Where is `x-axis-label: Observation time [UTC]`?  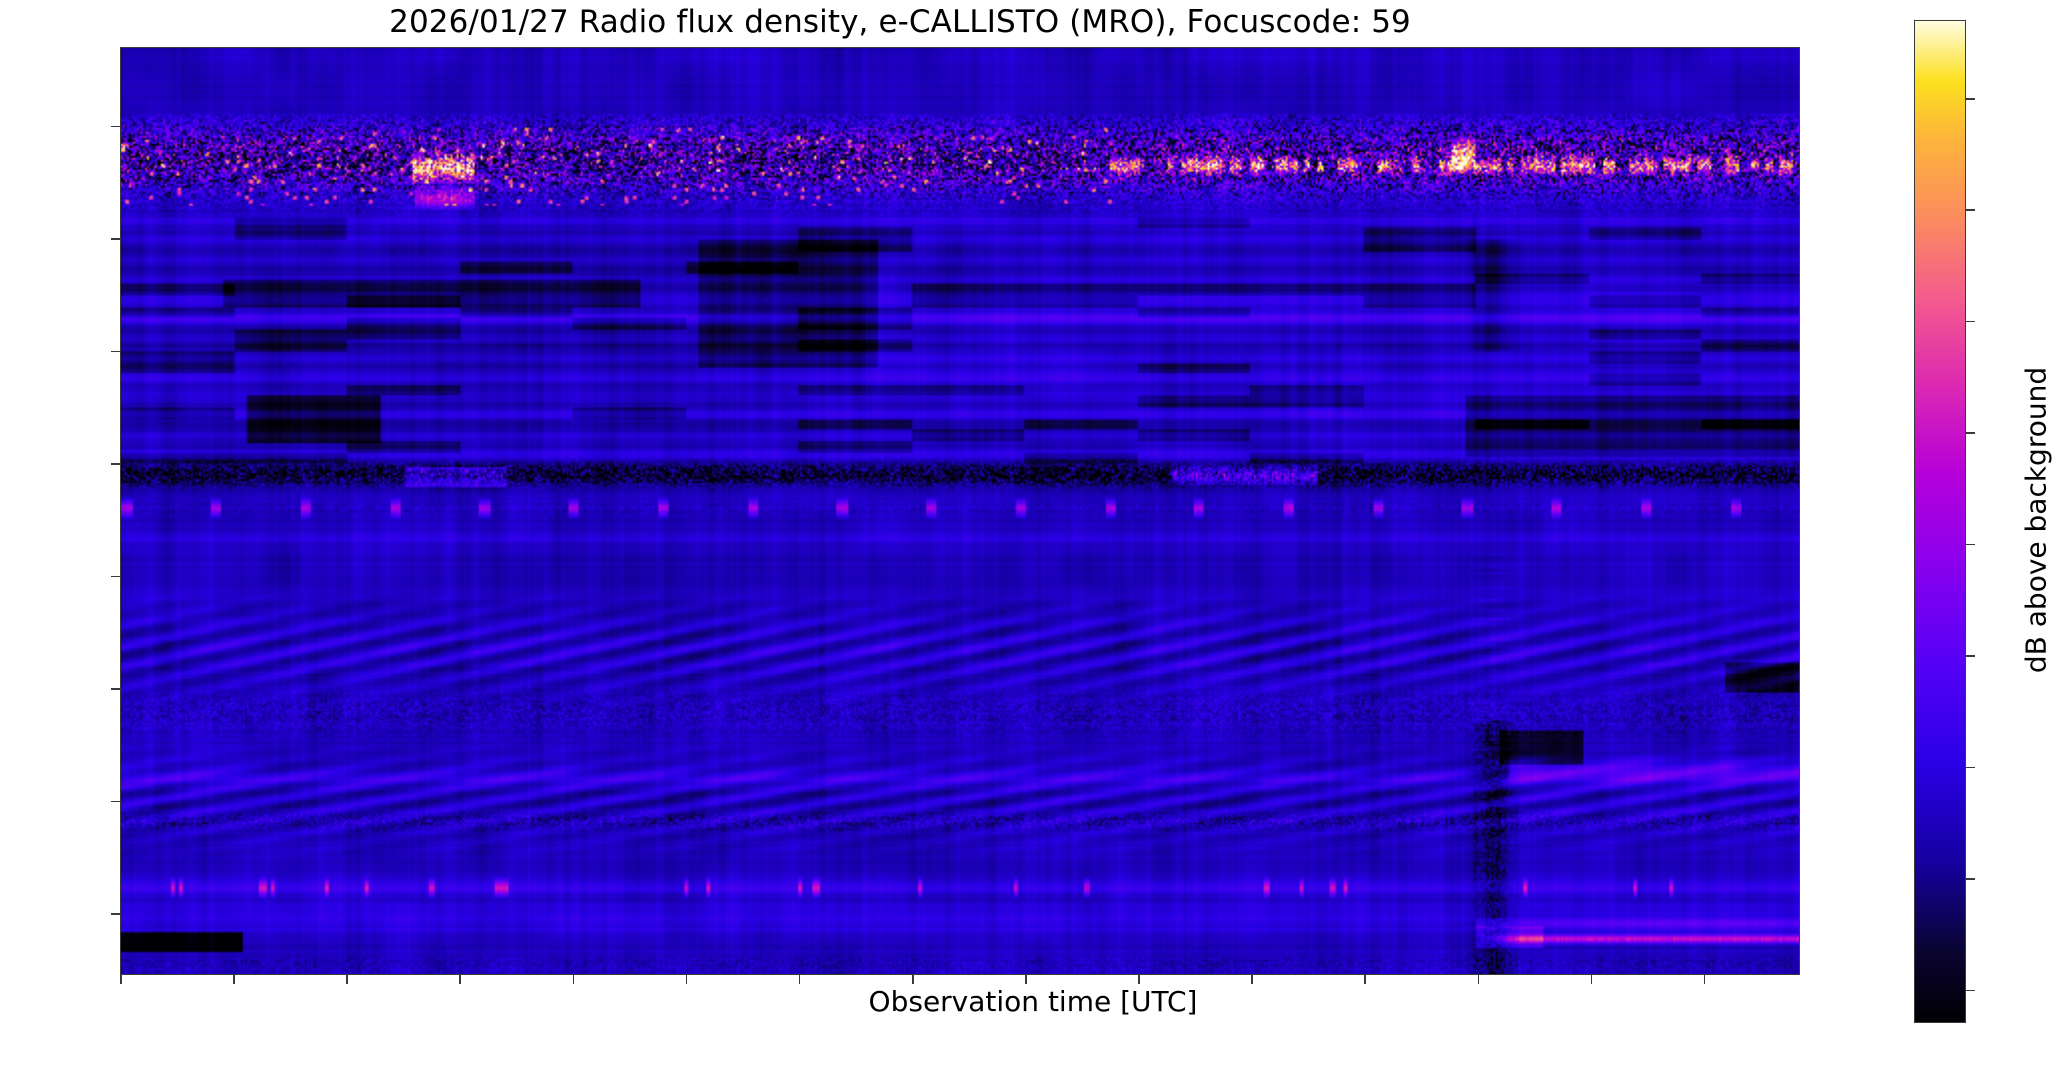 x-axis-label: Observation time [UTC] is located at coordinates (1033, 1001).